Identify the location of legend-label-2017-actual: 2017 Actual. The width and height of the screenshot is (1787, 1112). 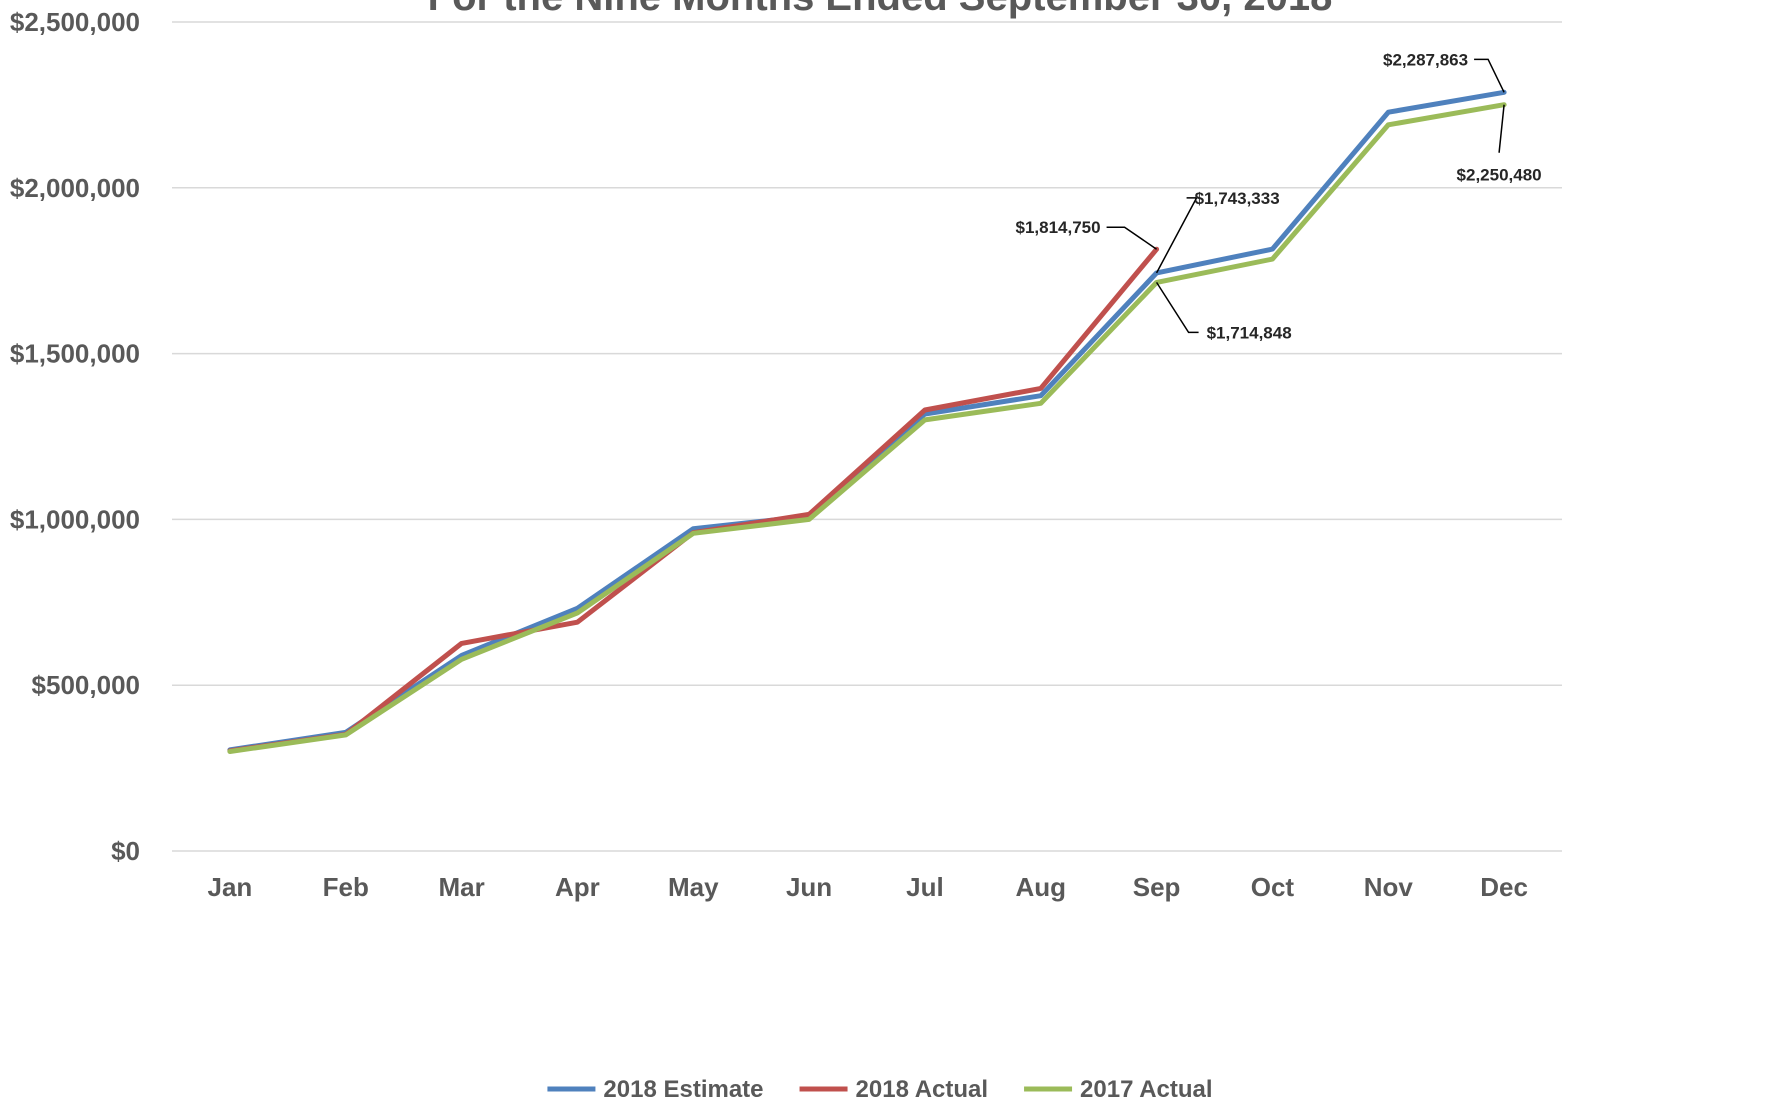
(1146, 1089).